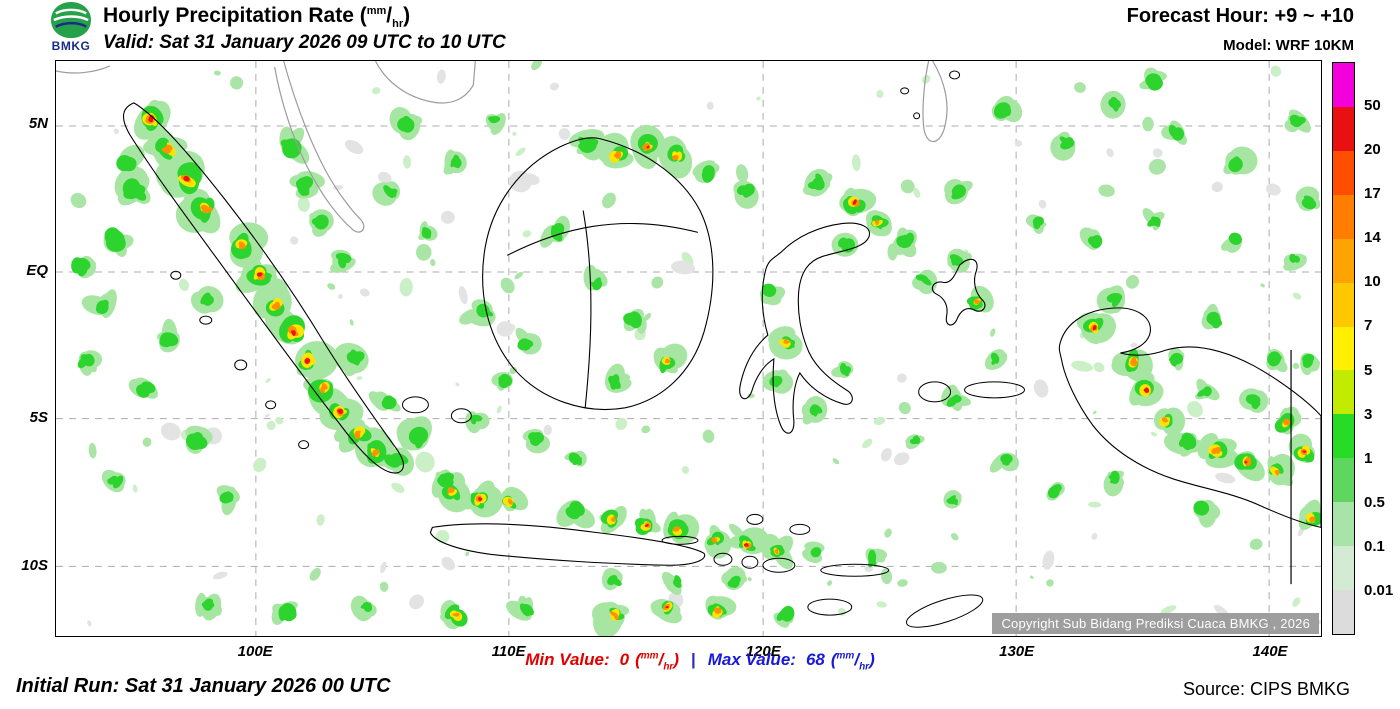  I want to click on page-title-text: Hourly Precipitation Rate, so click(228, 15).